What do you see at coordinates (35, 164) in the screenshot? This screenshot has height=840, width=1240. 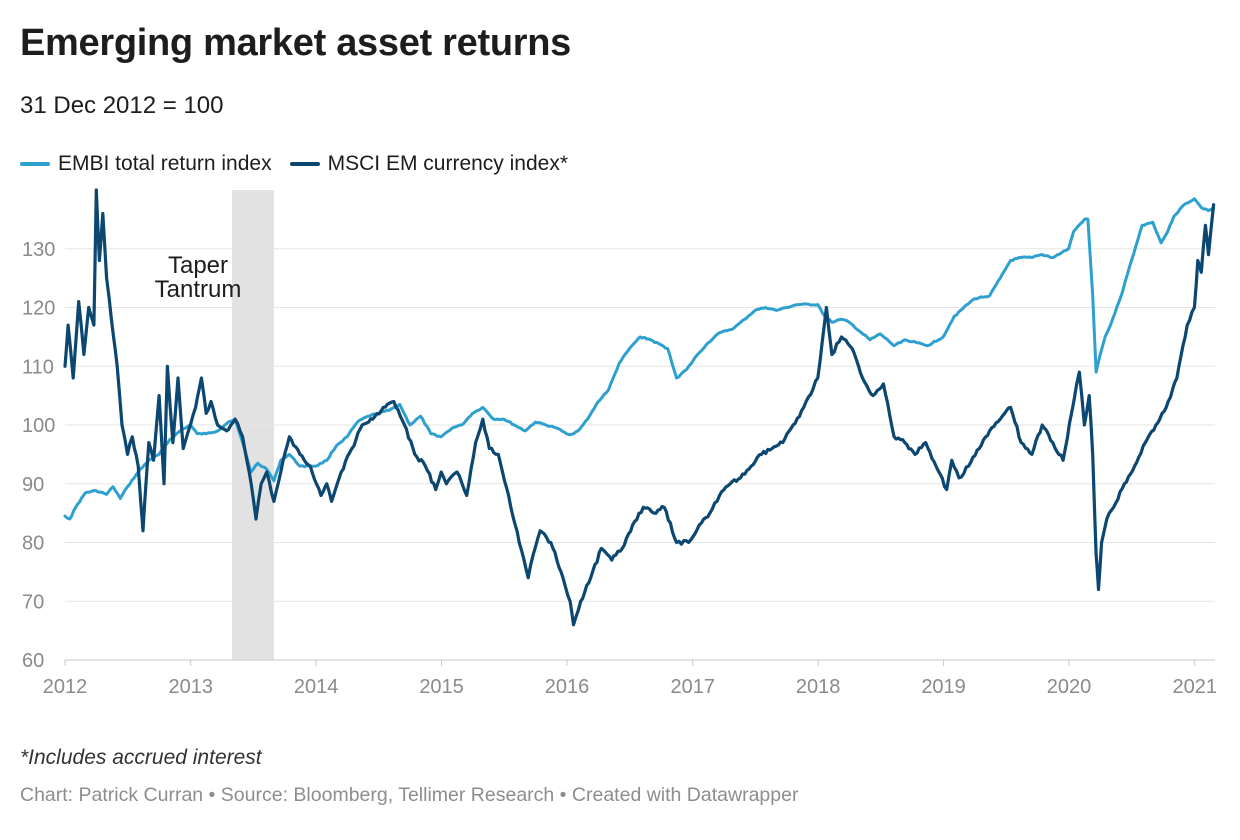 I see `legend-swatch-embi` at bounding box center [35, 164].